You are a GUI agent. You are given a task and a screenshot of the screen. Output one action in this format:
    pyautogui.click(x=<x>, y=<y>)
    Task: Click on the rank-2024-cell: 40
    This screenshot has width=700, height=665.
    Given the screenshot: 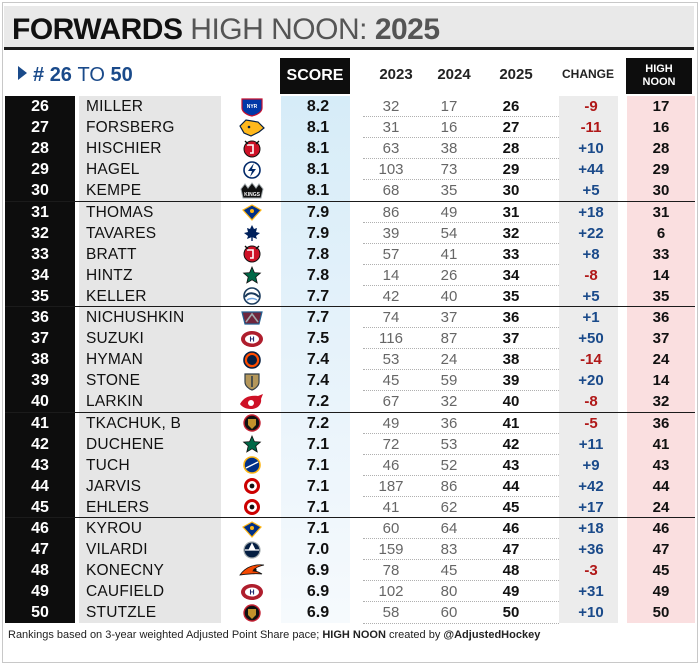 What is the action you would take?
    pyautogui.click(x=449, y=296)
    